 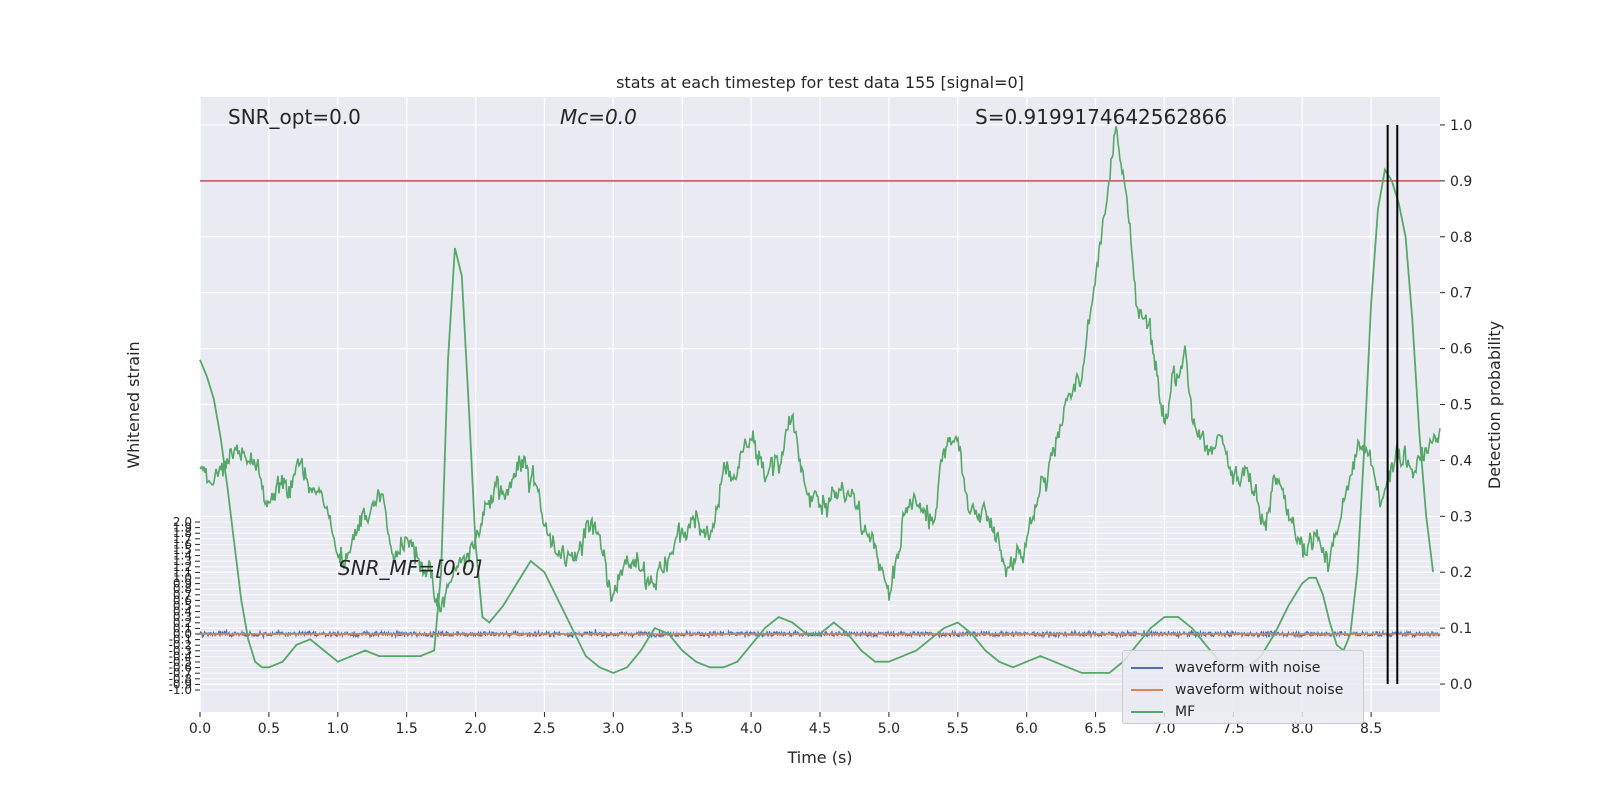 I want to click on y-left-tick-label: -0.9, so click(x=180, y=684).